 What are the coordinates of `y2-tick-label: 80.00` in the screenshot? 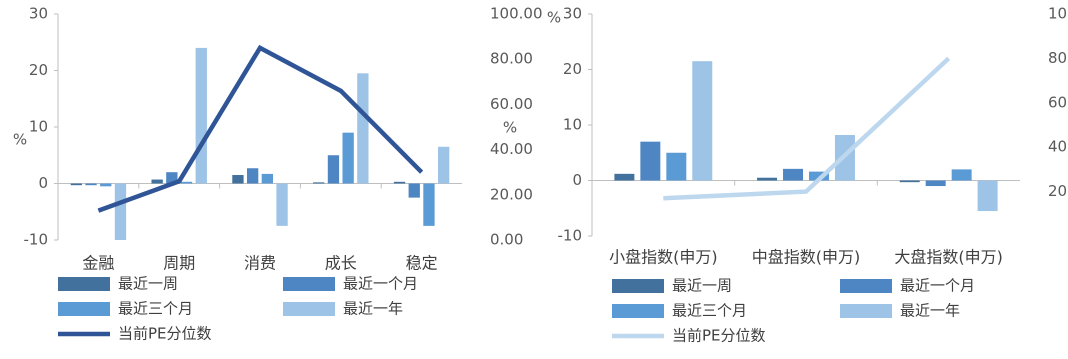 It's located at (511, 59).